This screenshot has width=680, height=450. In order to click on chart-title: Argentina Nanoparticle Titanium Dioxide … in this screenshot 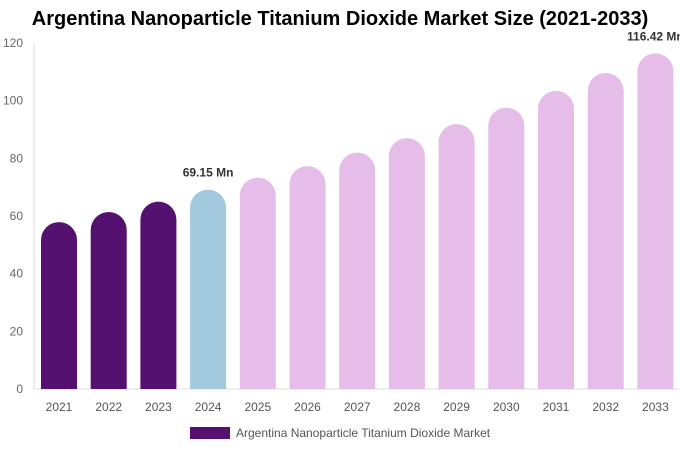, I will do `click(340, 19)`.